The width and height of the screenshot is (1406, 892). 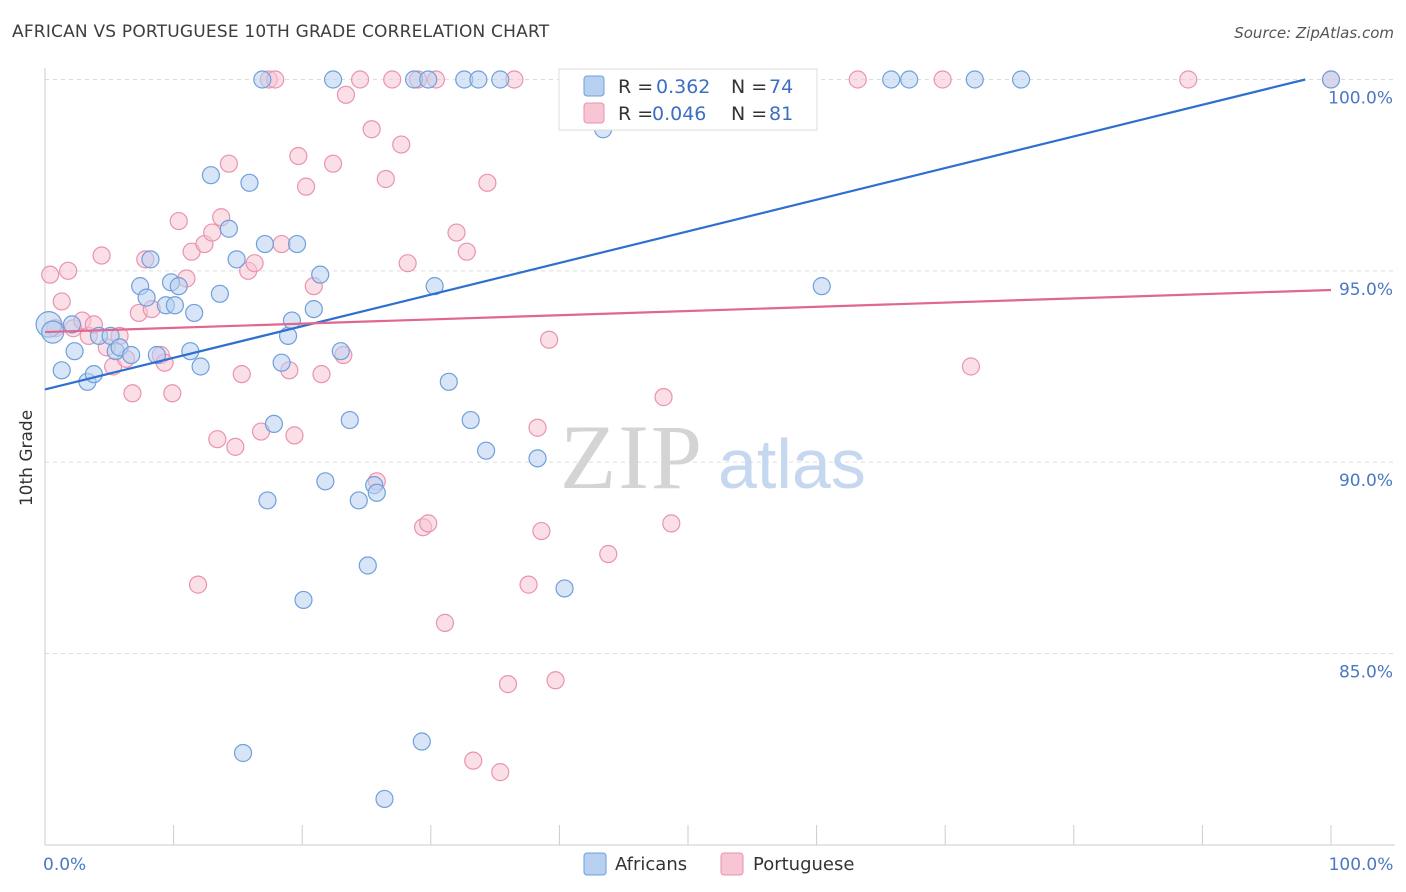 I want to click on legend-portuguese-r-label: R =, so click(x=635, y=114).